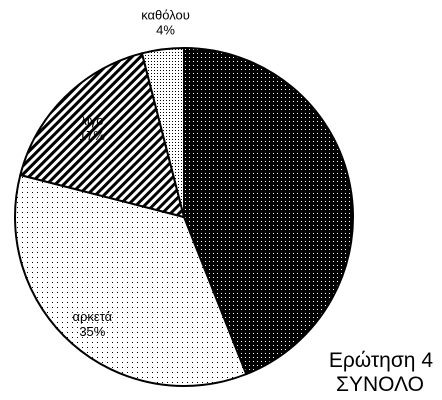  I want to click on slice-label: λίγο, so click(91, 120).